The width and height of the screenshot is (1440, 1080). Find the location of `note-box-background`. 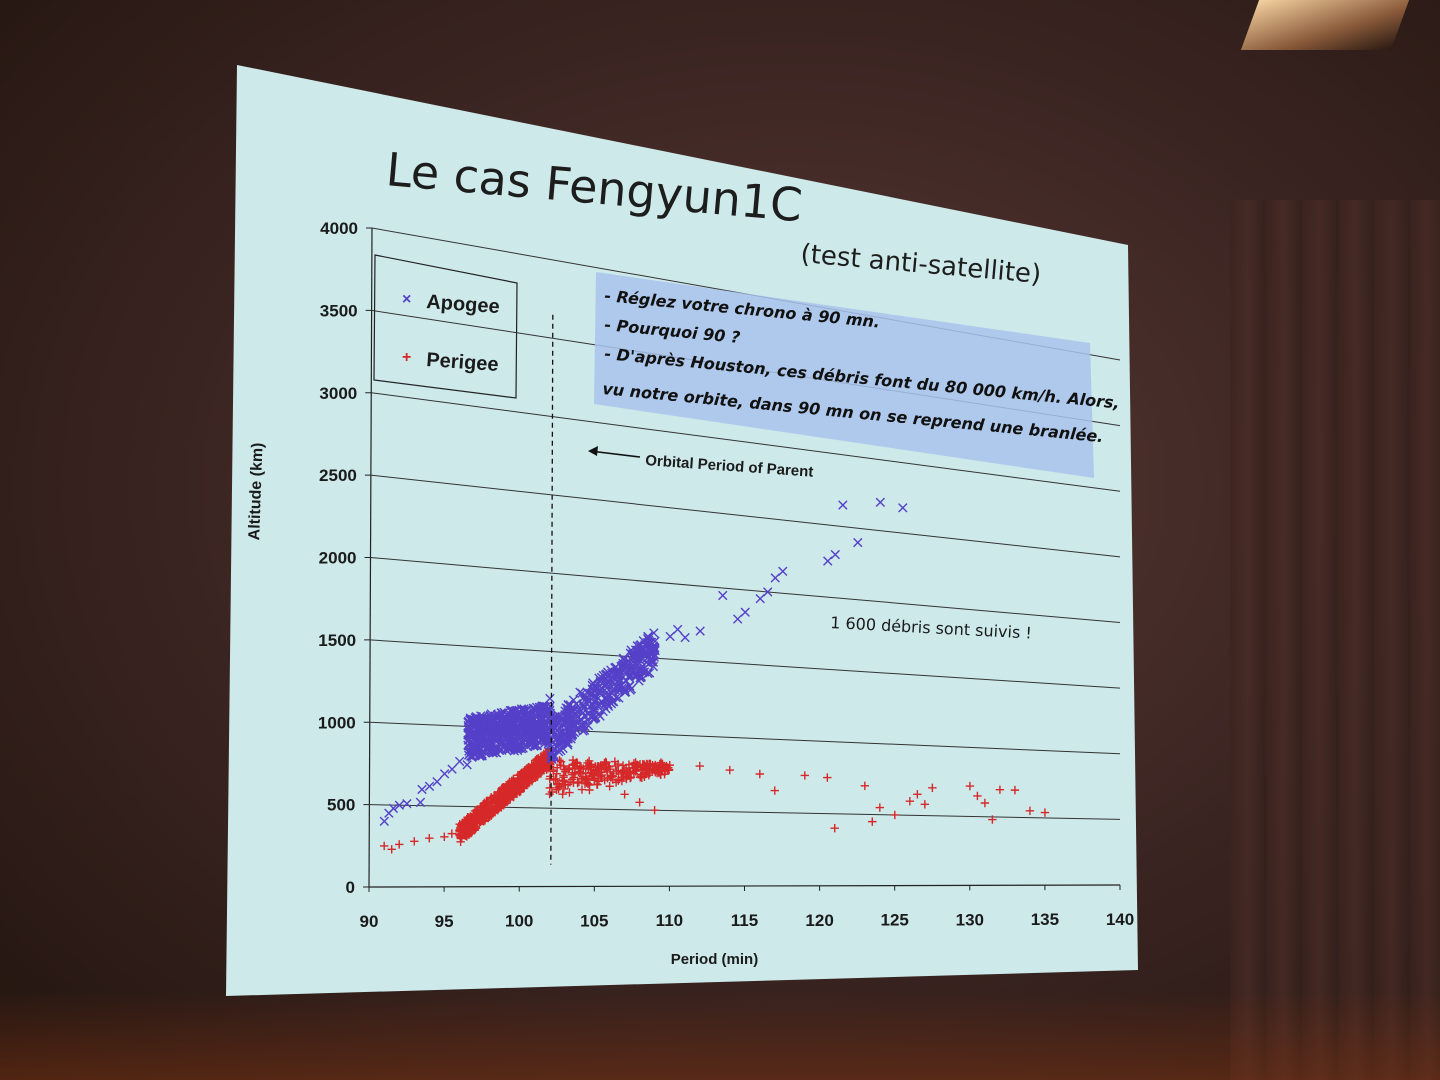

note-box-background is located at coordinates (844, 375).